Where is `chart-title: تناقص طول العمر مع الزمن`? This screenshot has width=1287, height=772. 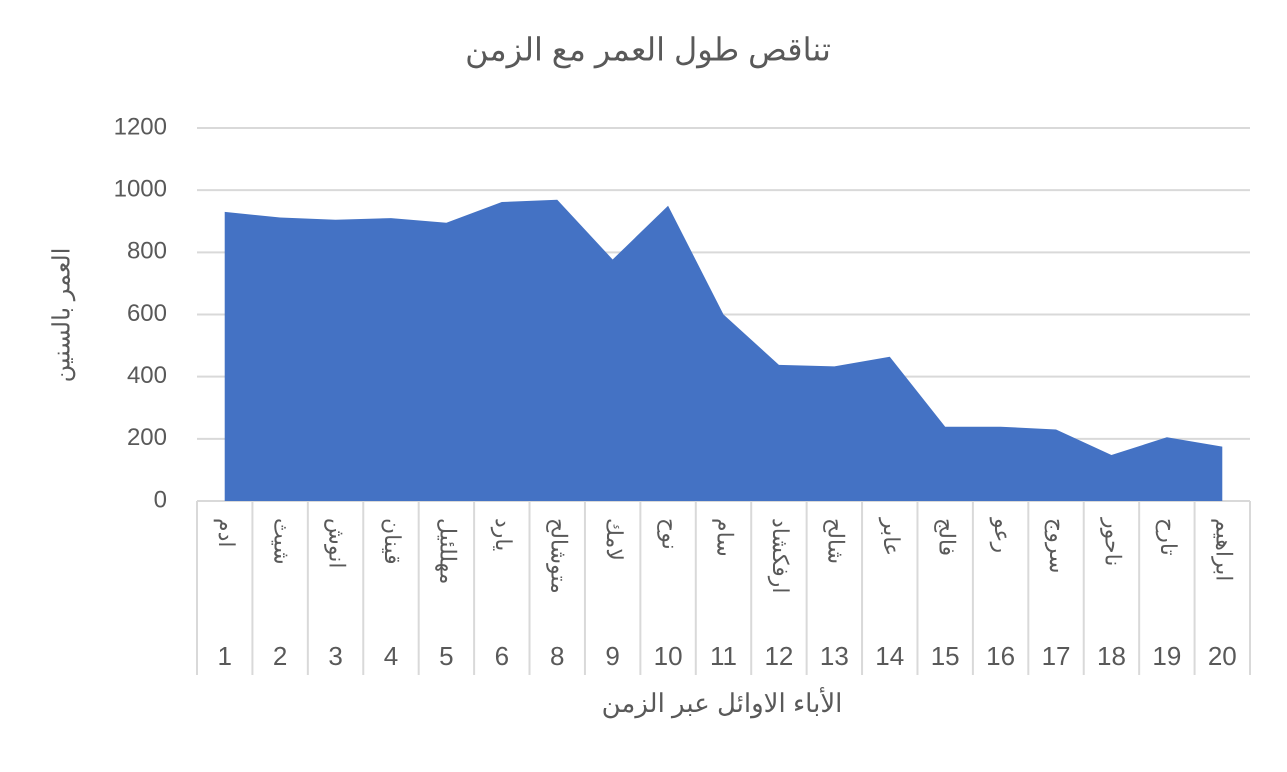 chart-title: تناقص طول العمر مع الزمن is located at coordinates (648, 49).